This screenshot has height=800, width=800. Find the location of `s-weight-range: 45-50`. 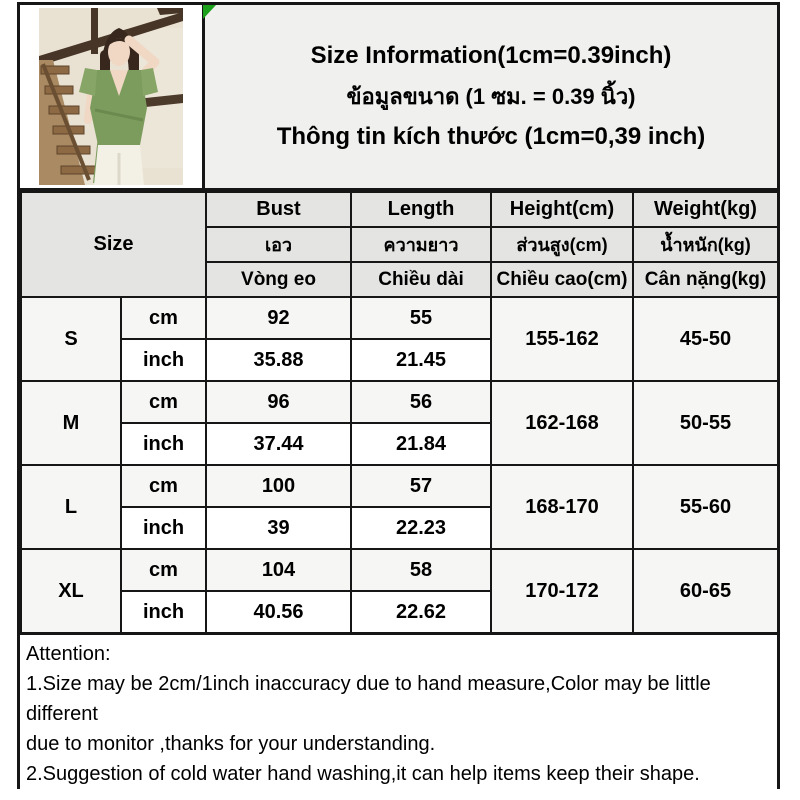

s-weight-range: 45-50 is located at coordinates (705, 339).